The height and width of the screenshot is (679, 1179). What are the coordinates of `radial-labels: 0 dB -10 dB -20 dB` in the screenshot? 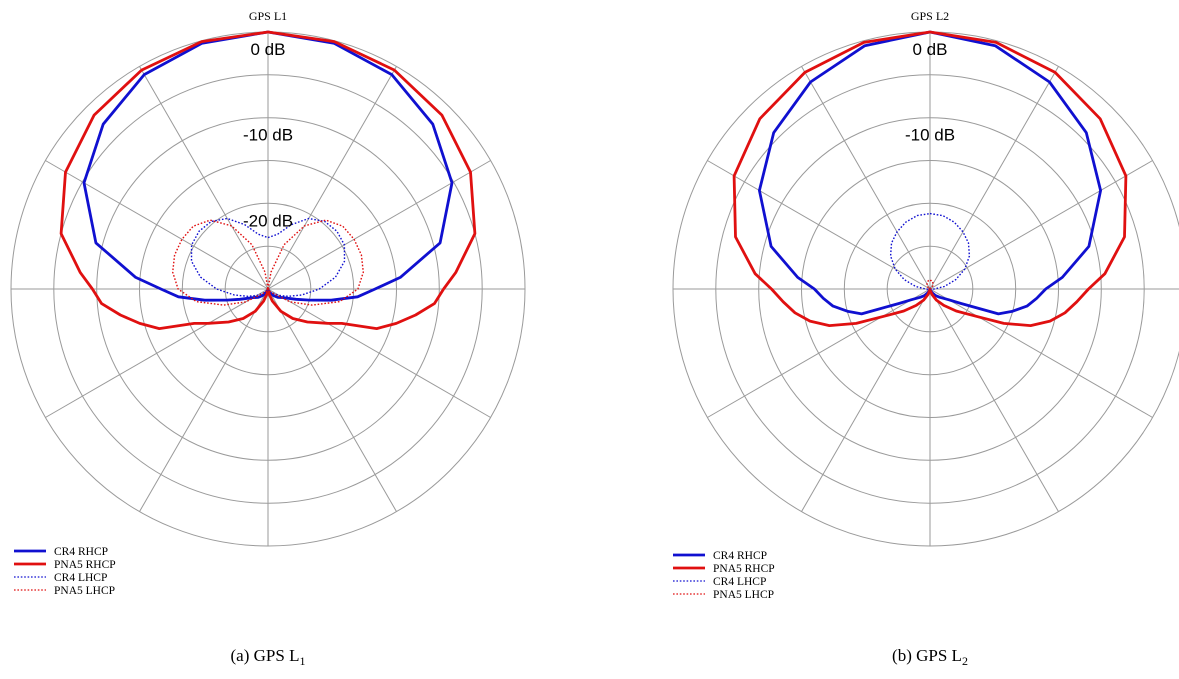 It's located at (268, 135).